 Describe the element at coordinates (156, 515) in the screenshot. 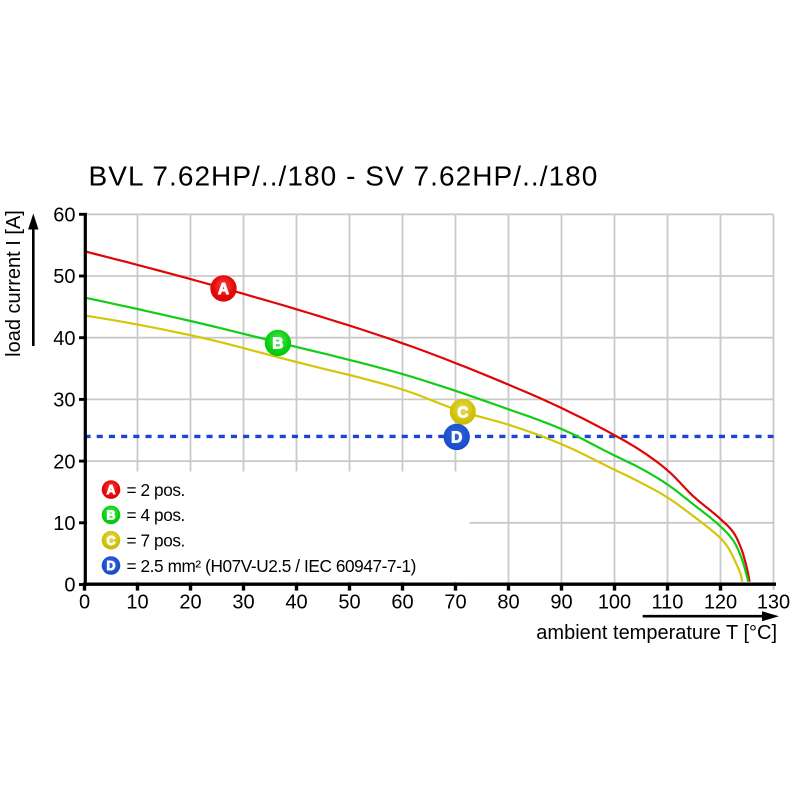

I see `svg-text: = 4 pos.` at that location.